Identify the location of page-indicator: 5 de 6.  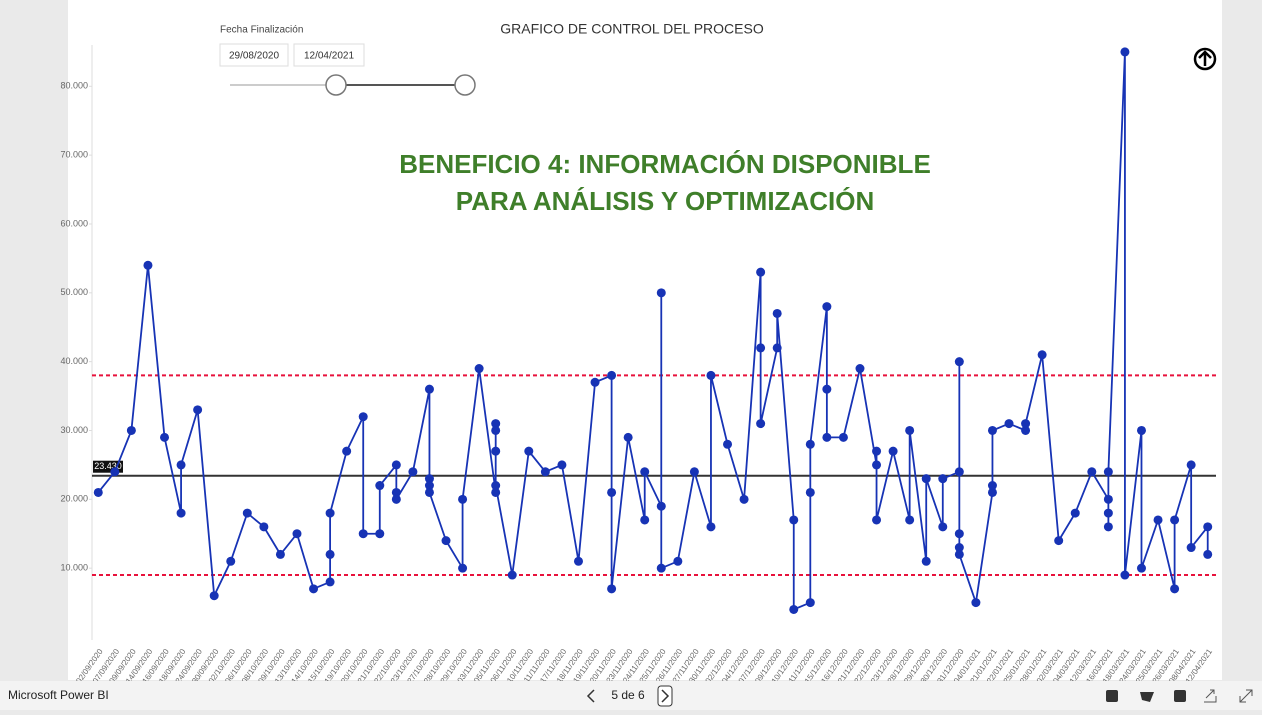
(628, 695).